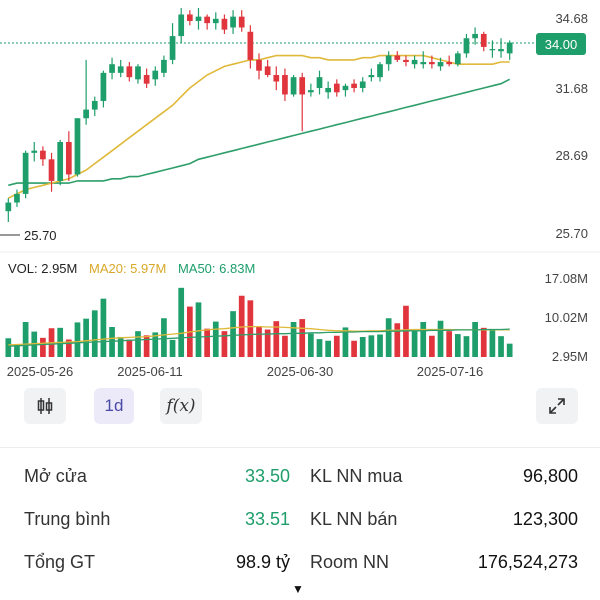 The width and height of the screenshot is (600, 600). Describe the element at coordinates (135, 268) in the screenshot. I see `volume-legend: VOL: 2.95M MA20: 5.97M MA50: 6.83M` at that location.